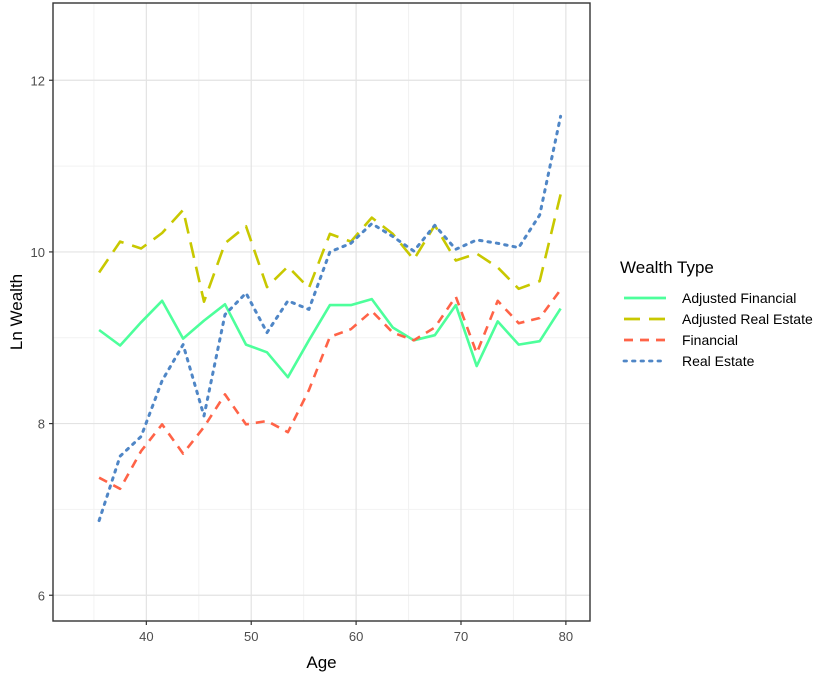 This screenshot has height=683, width=821. Describe the element at coordinates (41, 595) in the screenshot. I see `y-tick-label: 6` at that location.